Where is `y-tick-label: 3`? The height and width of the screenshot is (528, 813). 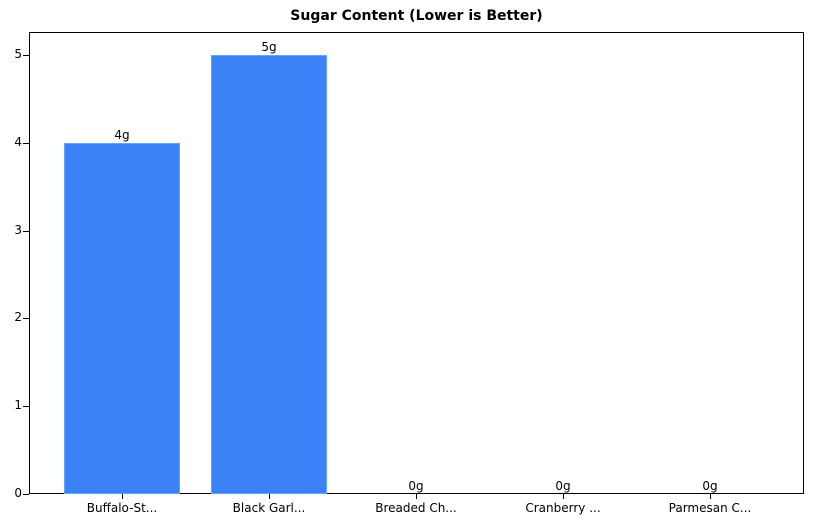
y-tick-label: 3 is located at coordinates (18, 229).